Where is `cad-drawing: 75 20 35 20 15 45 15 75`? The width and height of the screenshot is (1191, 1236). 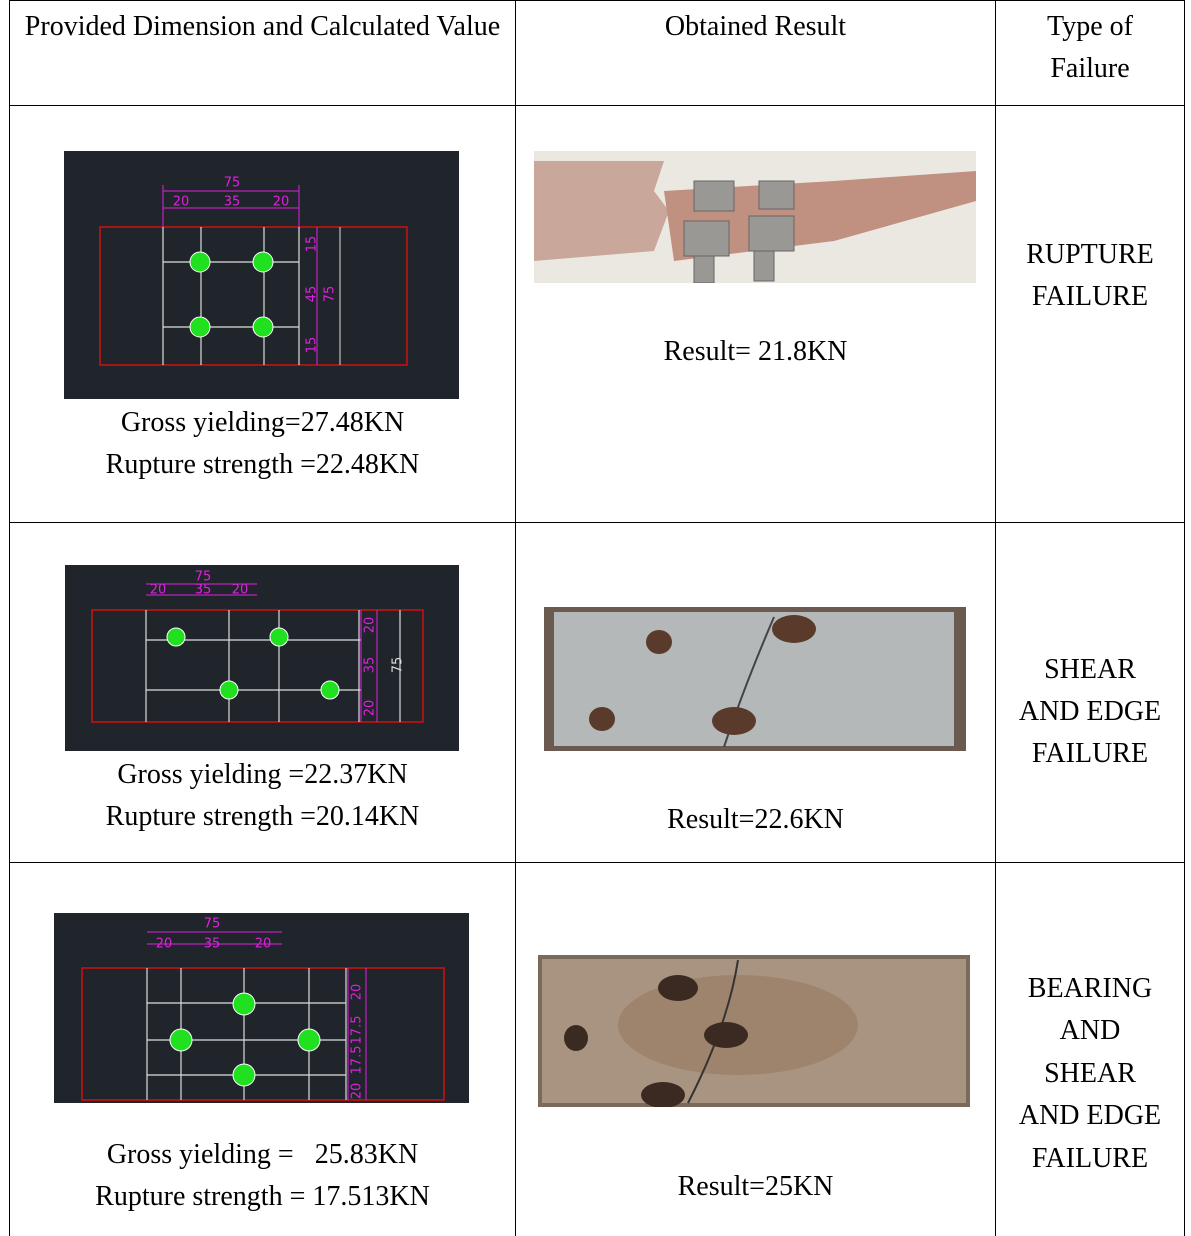 cad-drawing: 75 20 35 20 15 45 15 75 is located at coordinates (261, 275).